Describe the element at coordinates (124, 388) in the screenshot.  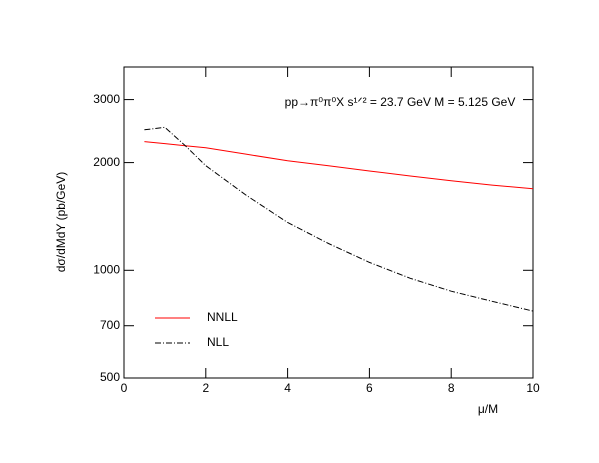
I see `x-tick-label: 0` at that location.